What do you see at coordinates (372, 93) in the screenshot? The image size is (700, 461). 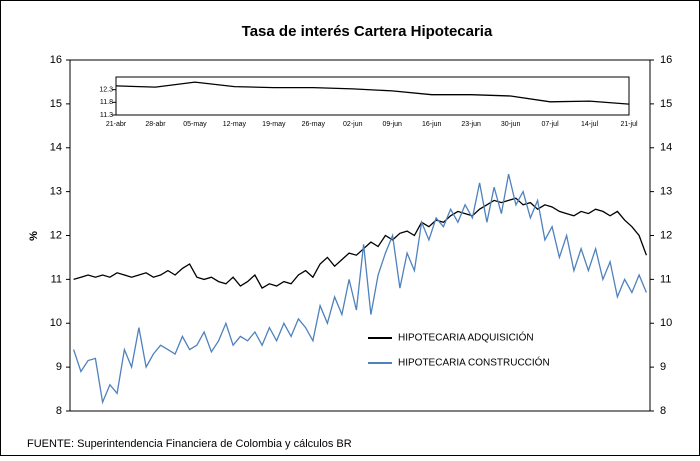 I see `line-series` at bounding box center [372, 93].